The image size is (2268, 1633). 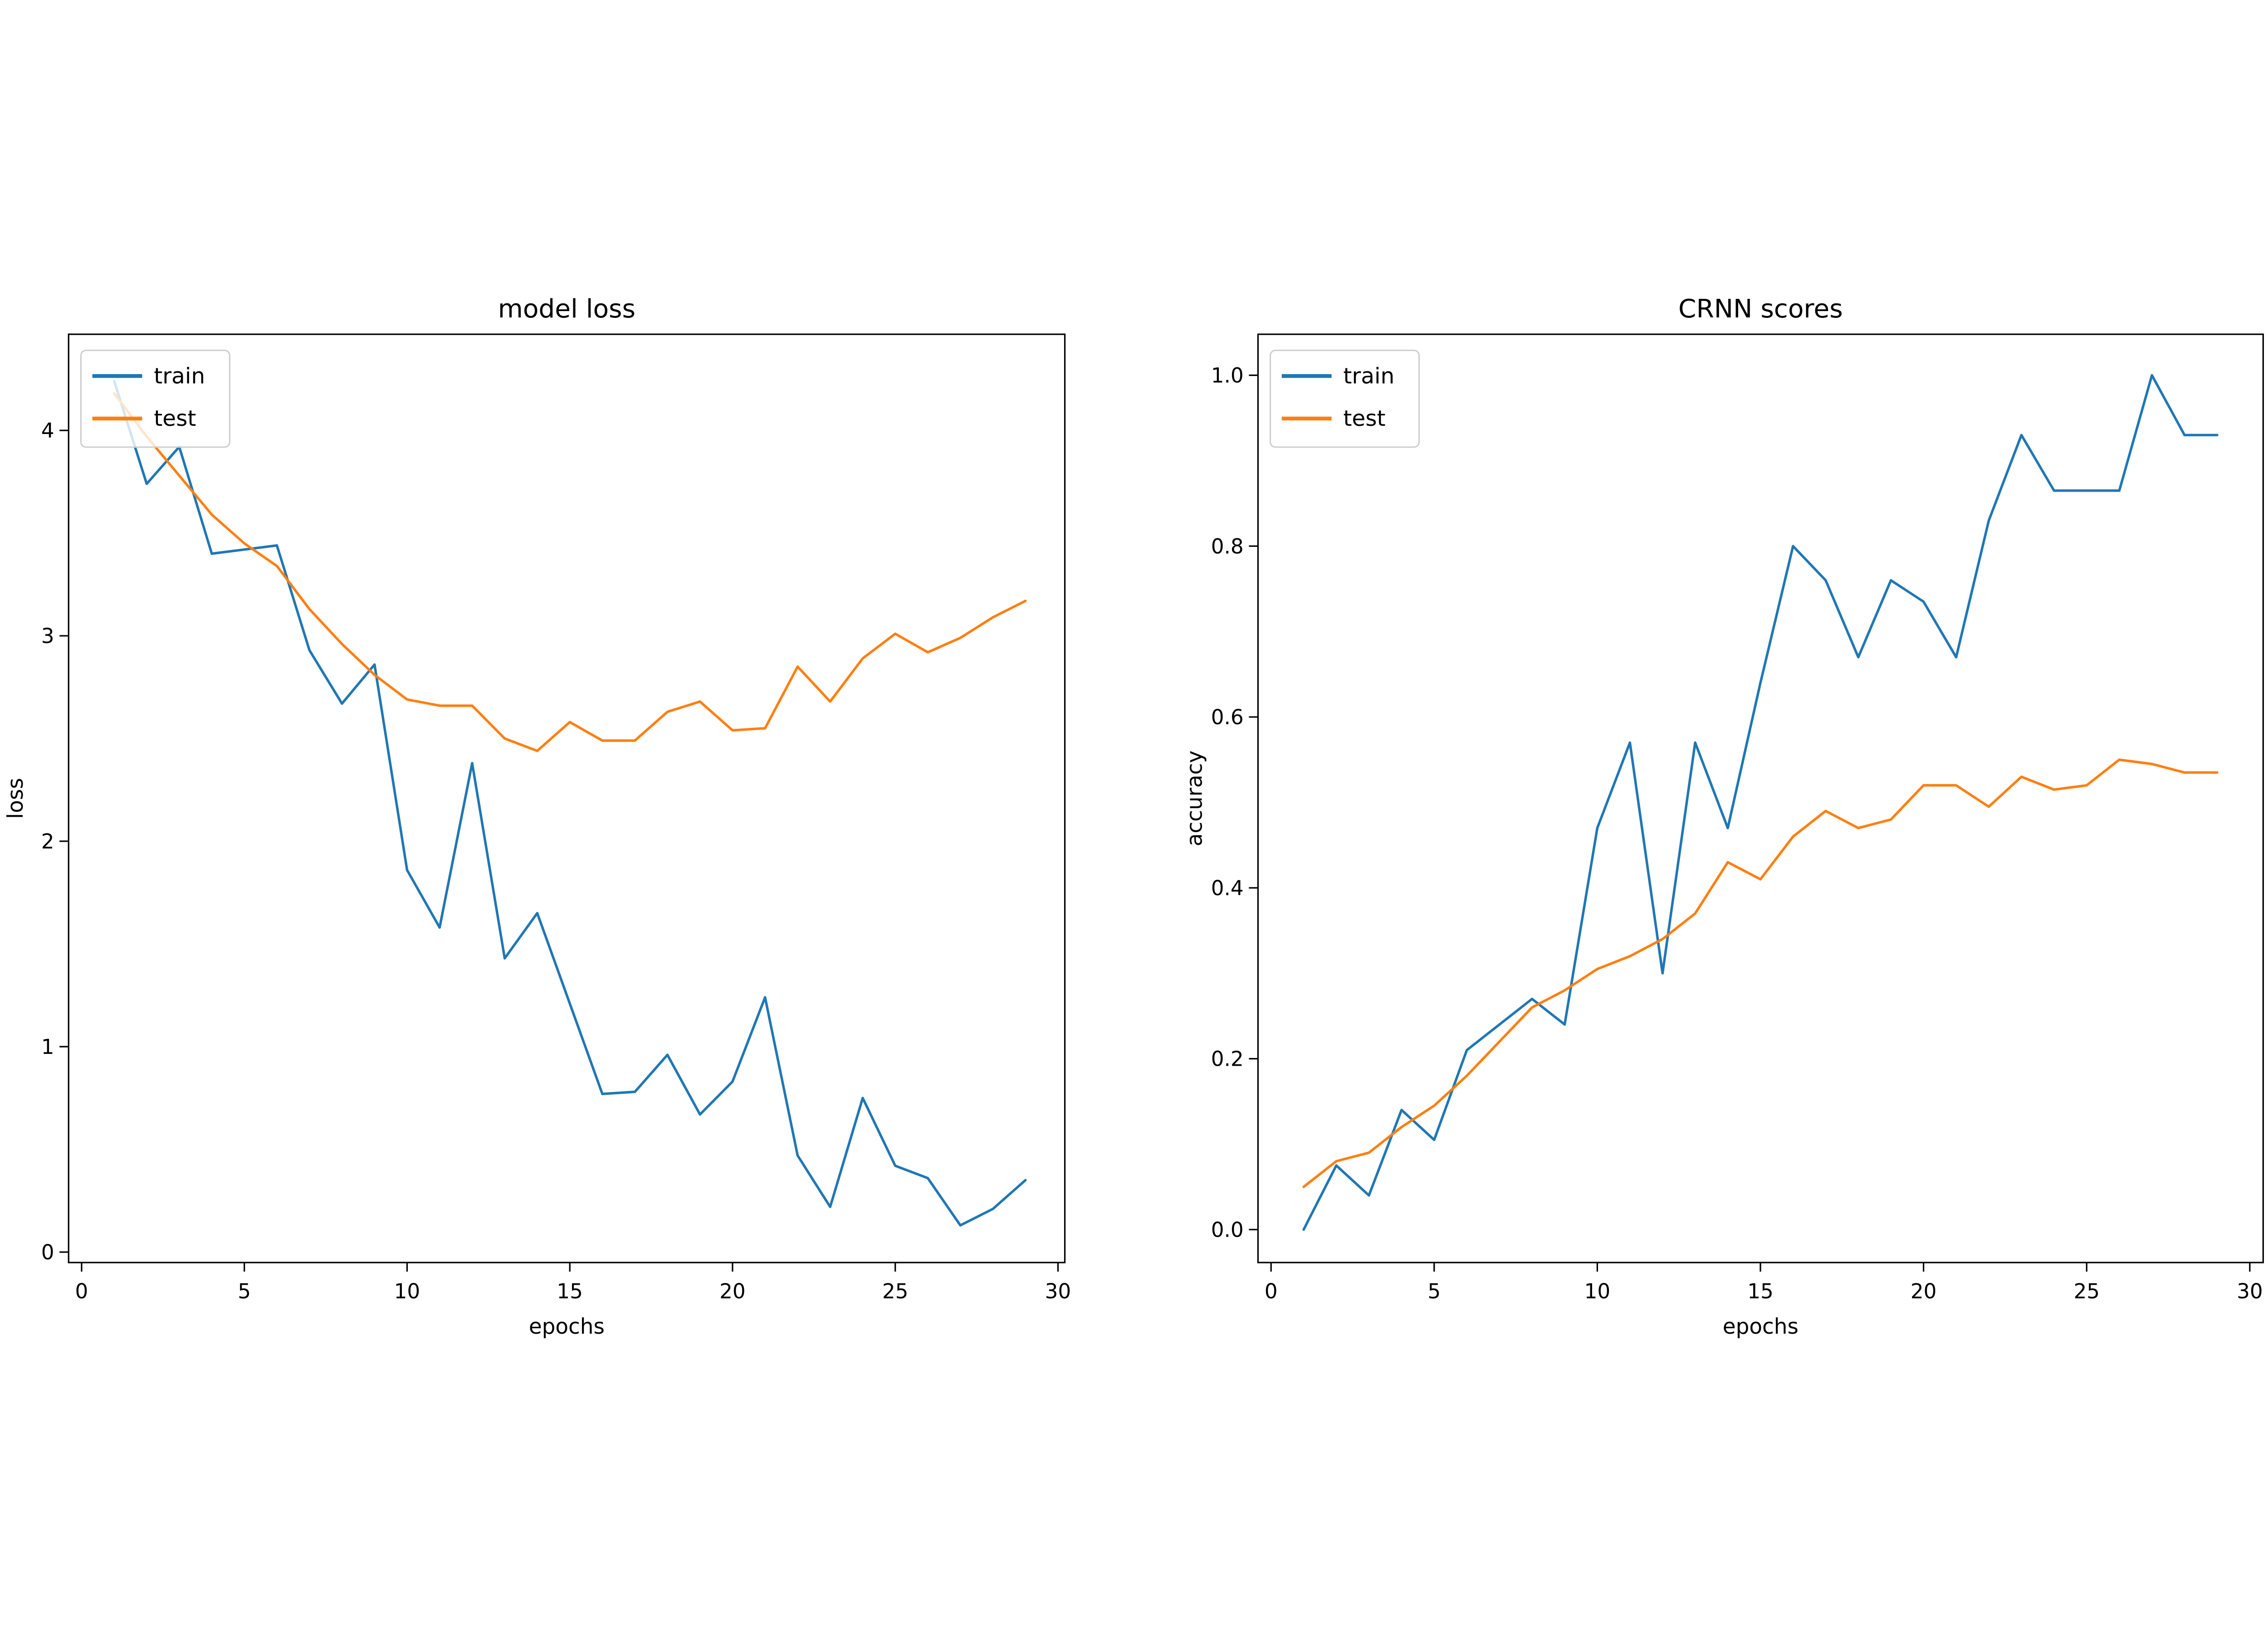 I want to click on chart-title: CRNN scores, so click(x=1761, y=309).